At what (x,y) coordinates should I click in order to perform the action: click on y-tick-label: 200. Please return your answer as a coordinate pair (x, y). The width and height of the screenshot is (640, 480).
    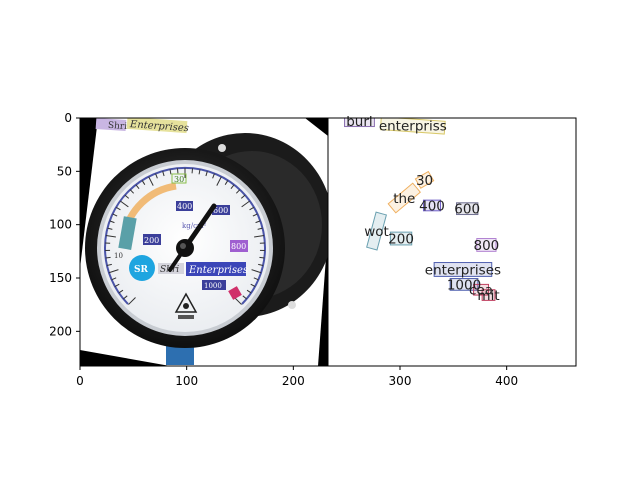
    Looking at the image, I should click on (60, 331).